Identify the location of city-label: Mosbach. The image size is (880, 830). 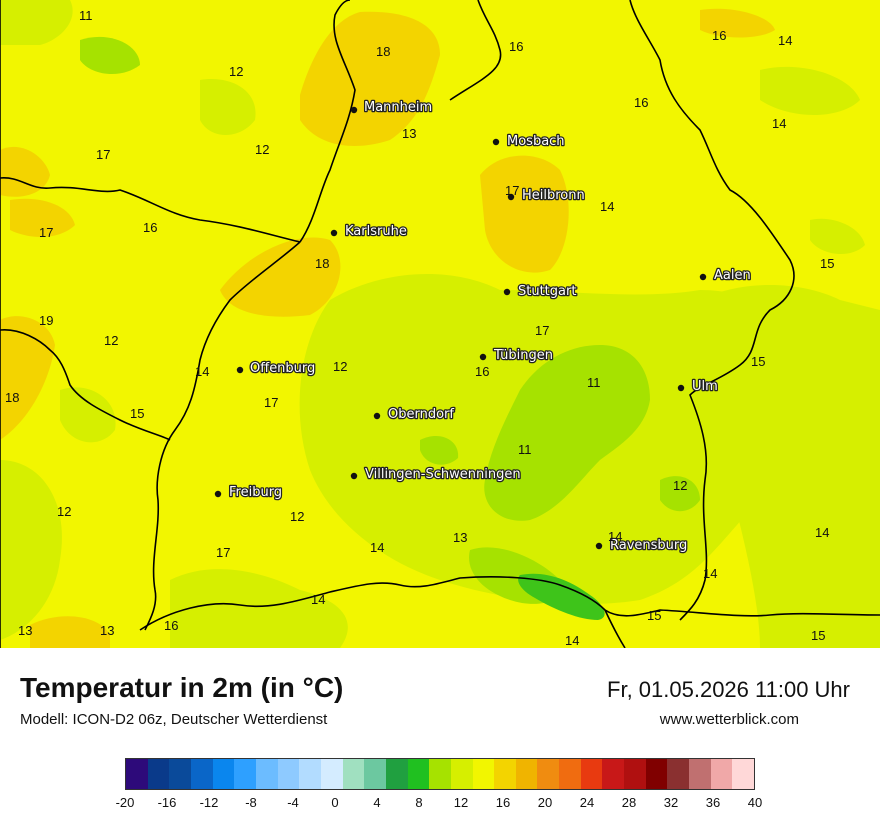
(536, 141).